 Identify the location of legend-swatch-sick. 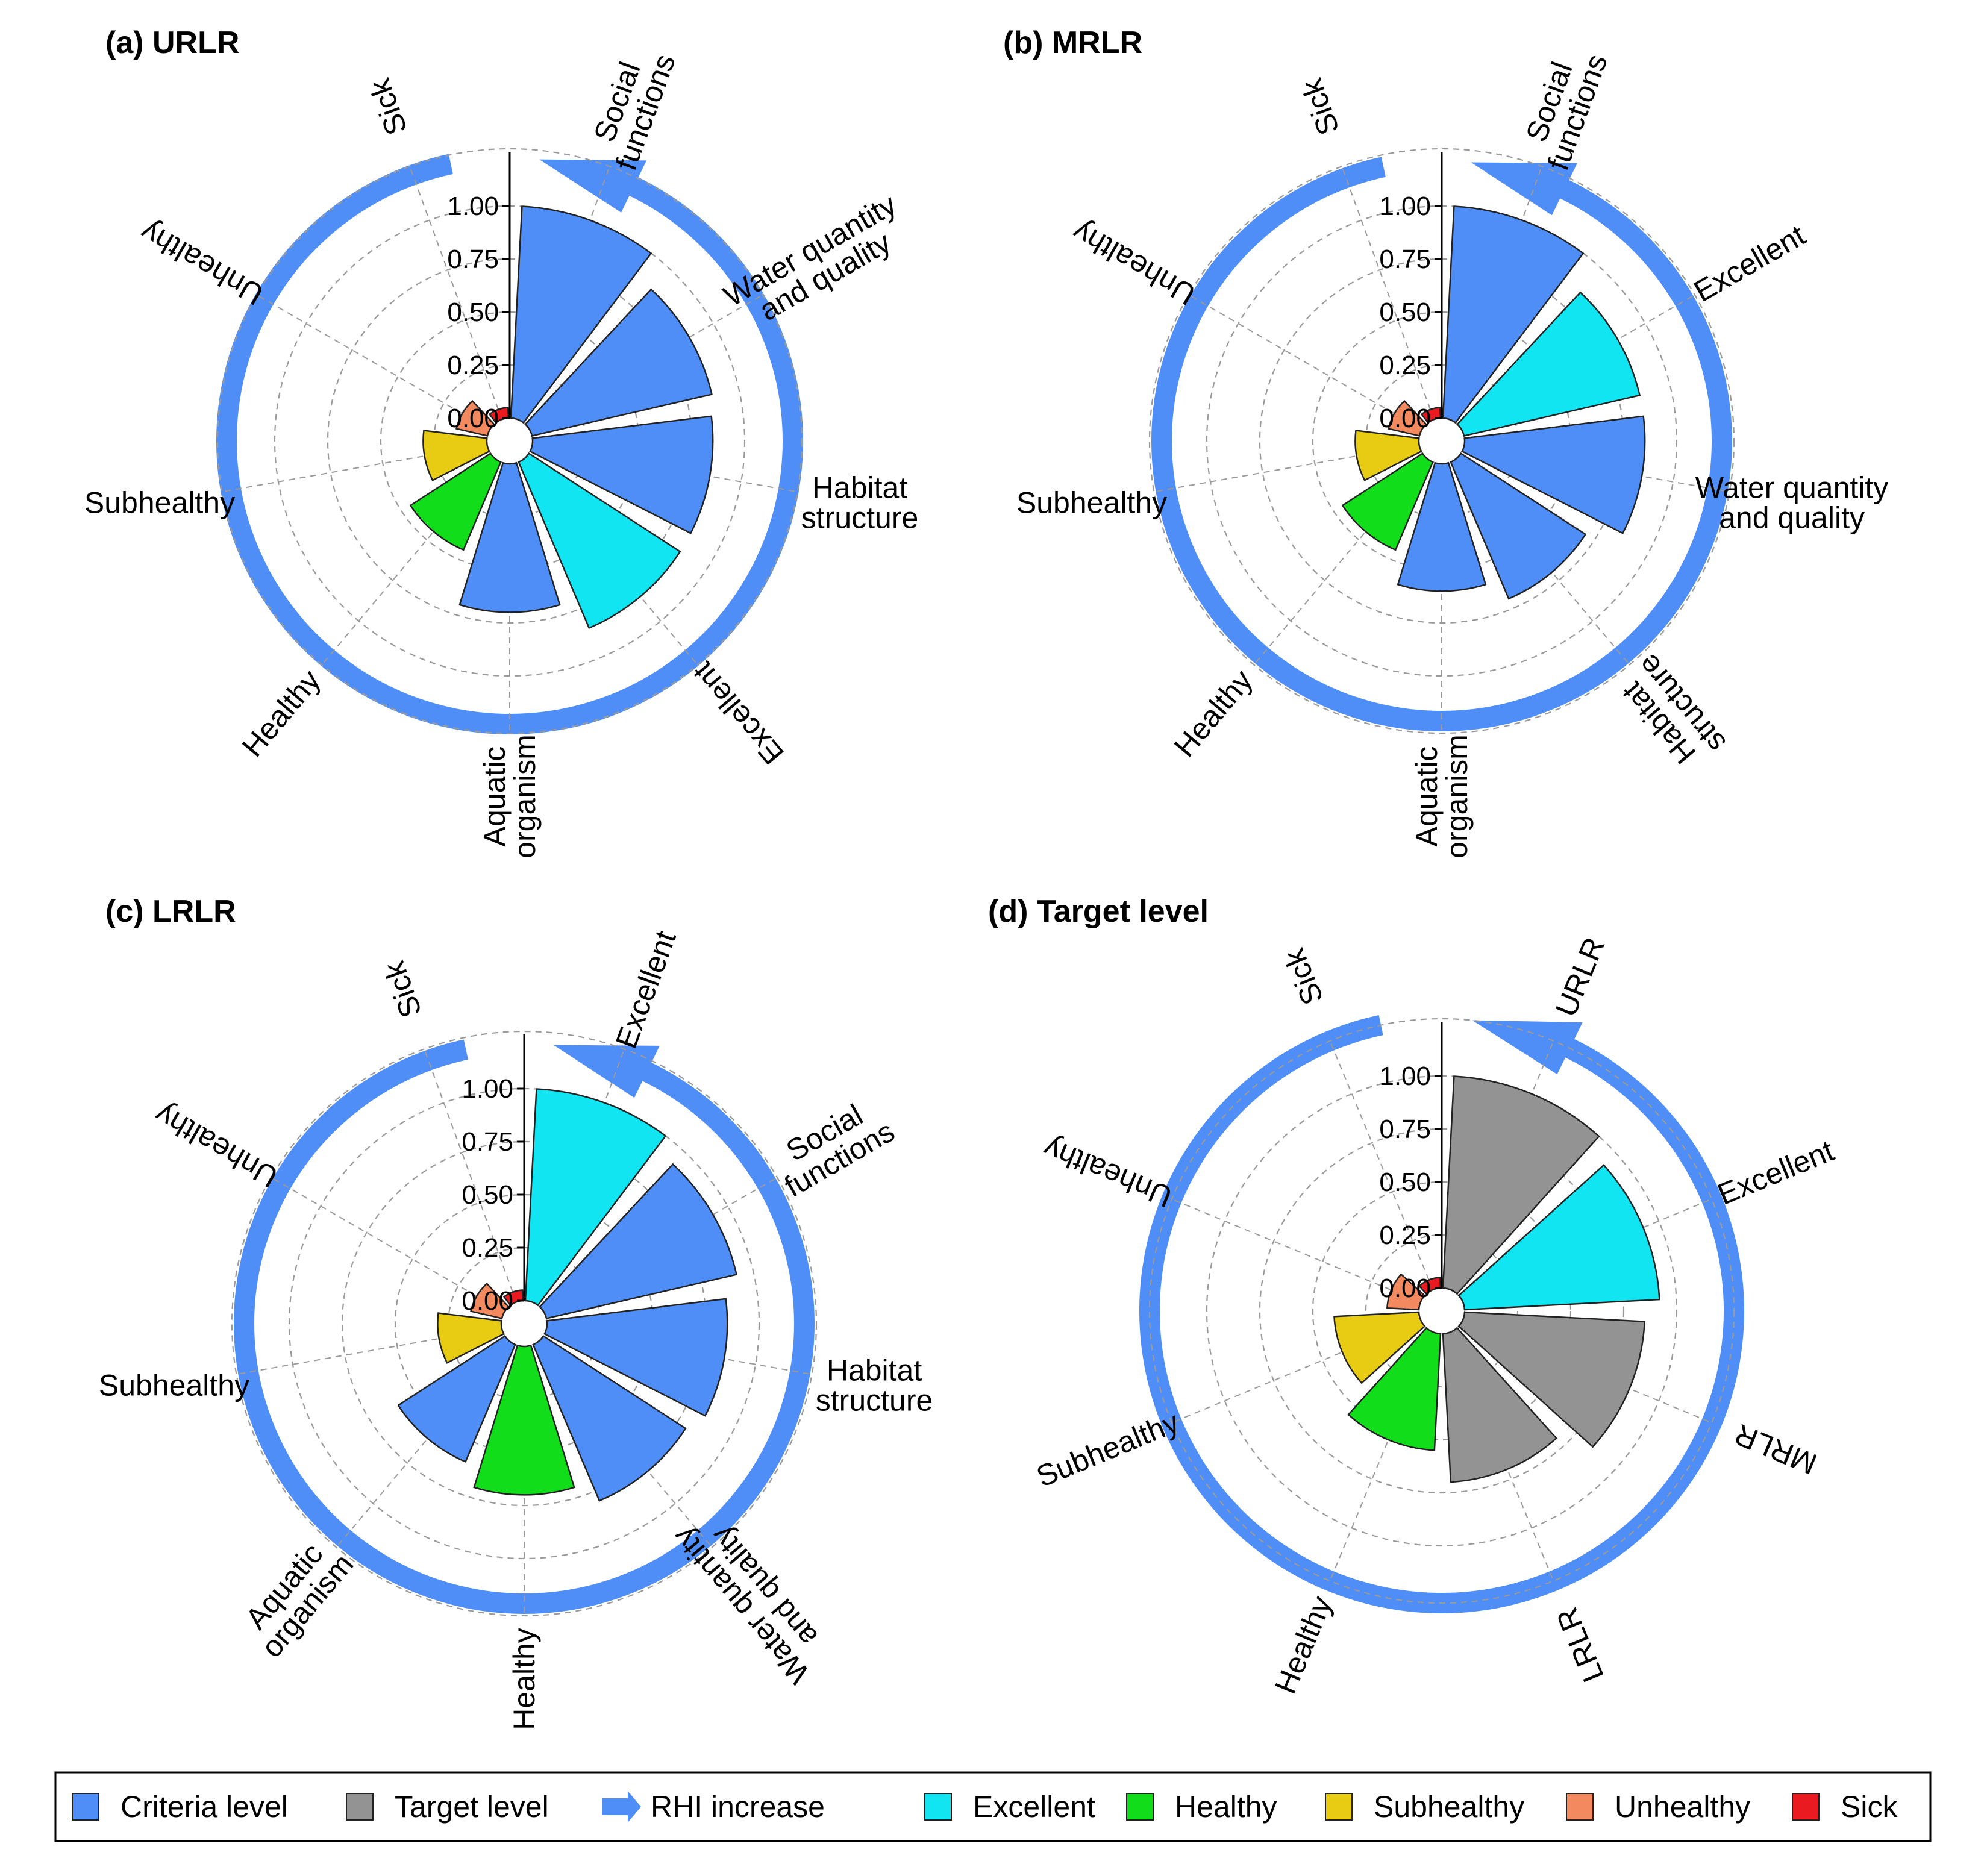
(1806, 1807).